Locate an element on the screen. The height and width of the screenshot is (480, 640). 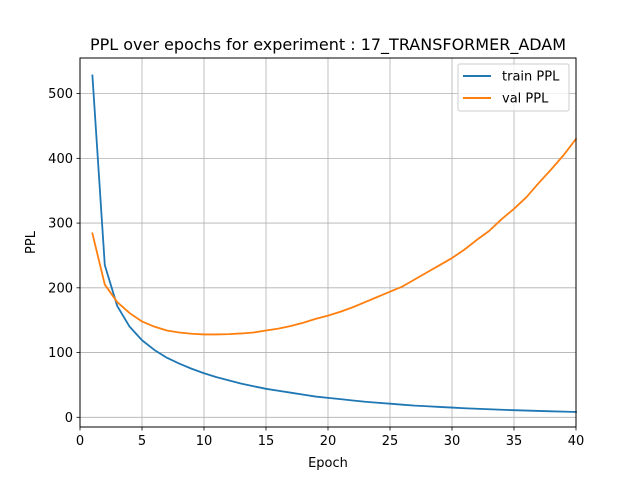
legend-label-train: train PPL is located at coordinates (531, 77).